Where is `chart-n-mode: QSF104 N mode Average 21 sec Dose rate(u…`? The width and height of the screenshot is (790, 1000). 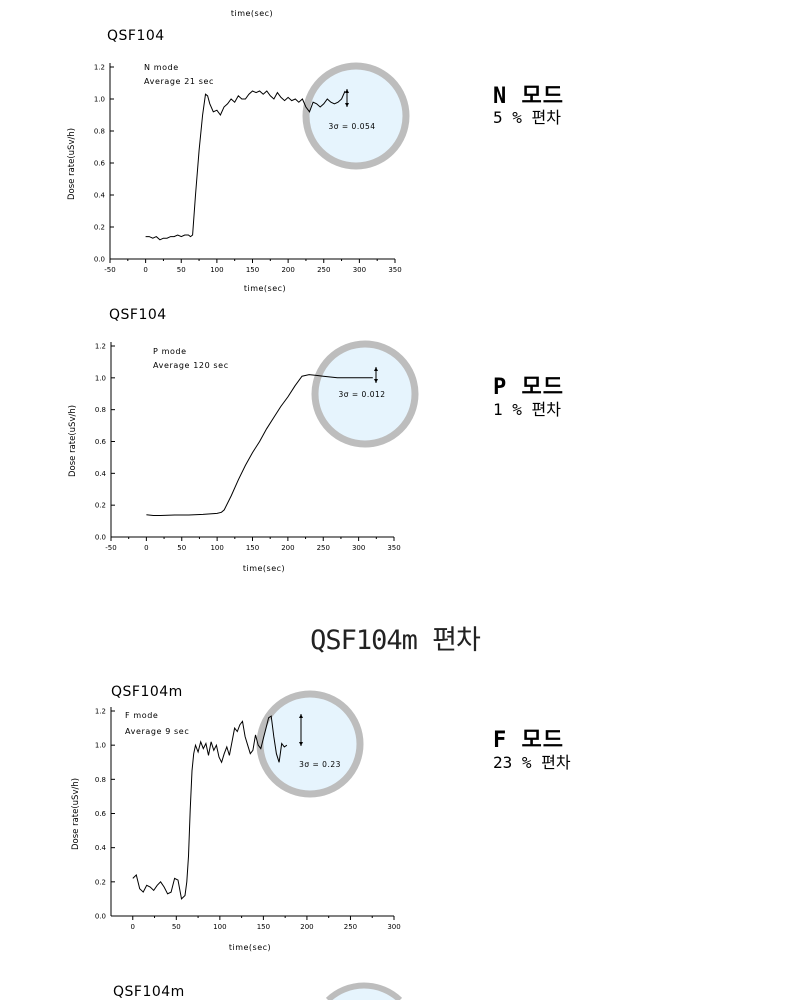 chart-n-mode: QSF104 N mode Average 21 sec Dose rate(u… is located at coordinates (238, 160).